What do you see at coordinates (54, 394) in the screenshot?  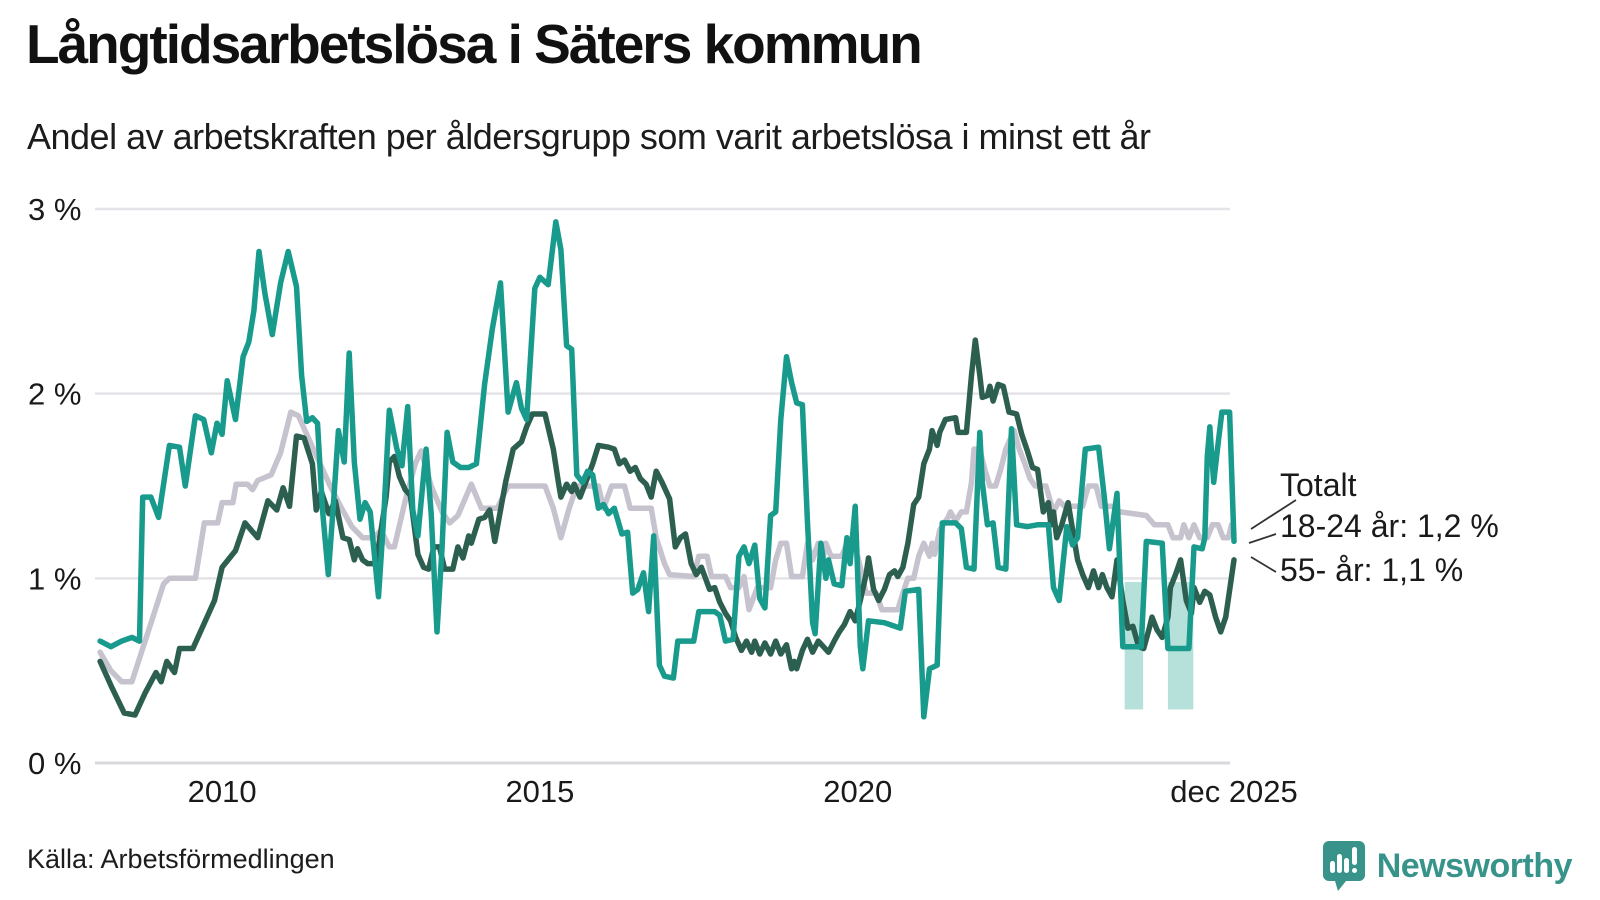 I see `y-tick-label: 2 %` at bounding box center [54, 394].